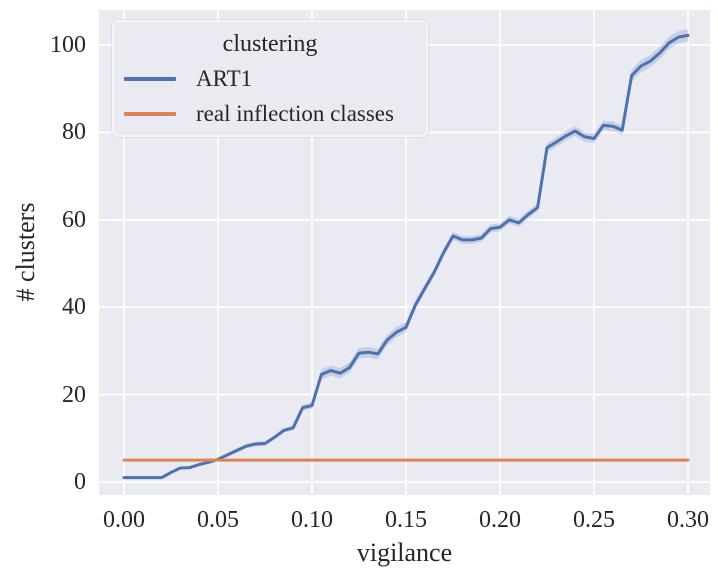  I want to click on legend-item-label: ART1, so click(224, 78).